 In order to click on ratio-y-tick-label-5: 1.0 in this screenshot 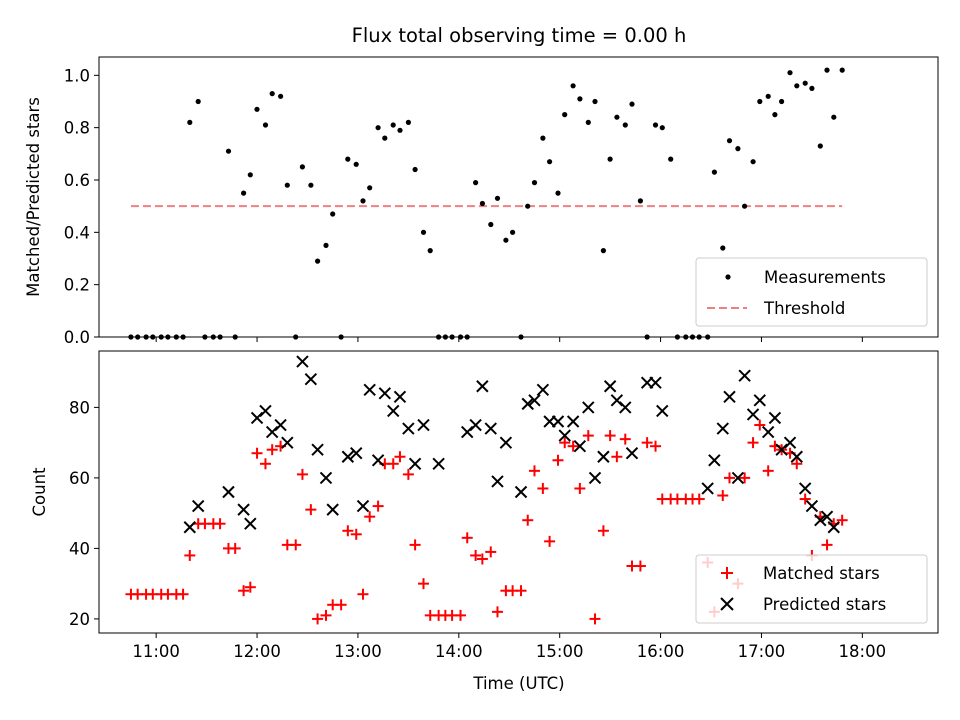, I will do `click(77, 75)`.